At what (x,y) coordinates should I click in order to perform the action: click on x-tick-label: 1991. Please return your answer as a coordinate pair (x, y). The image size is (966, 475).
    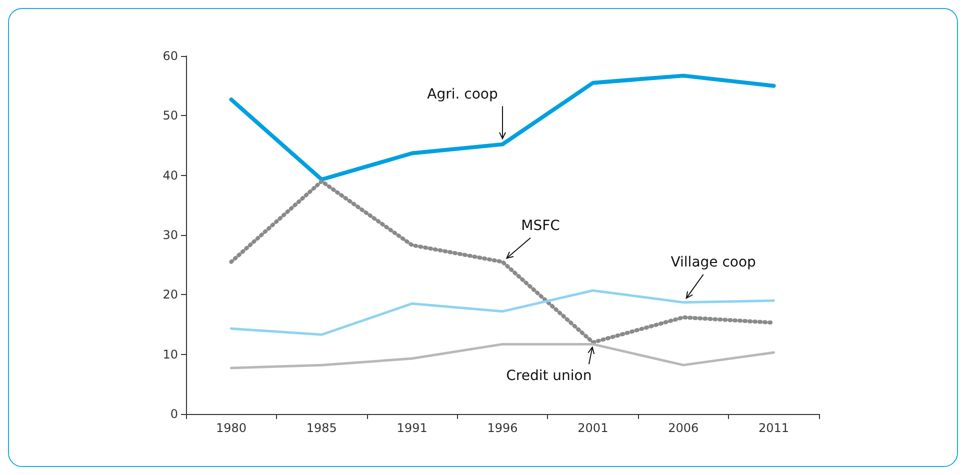
    Looking at the image, I should click on (412, 428).